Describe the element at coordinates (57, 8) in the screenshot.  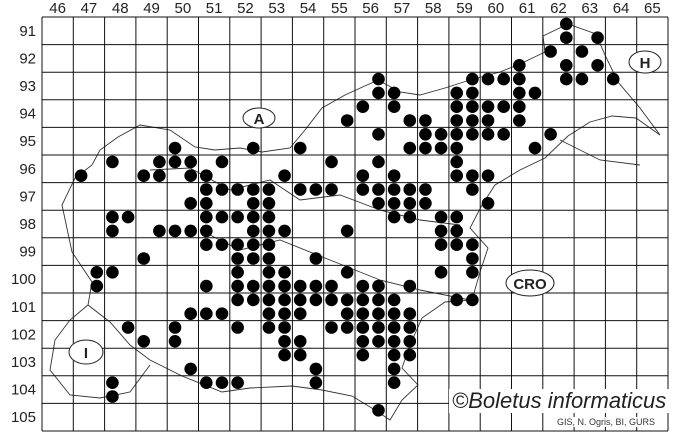
I see `column-label: 46` at that location.